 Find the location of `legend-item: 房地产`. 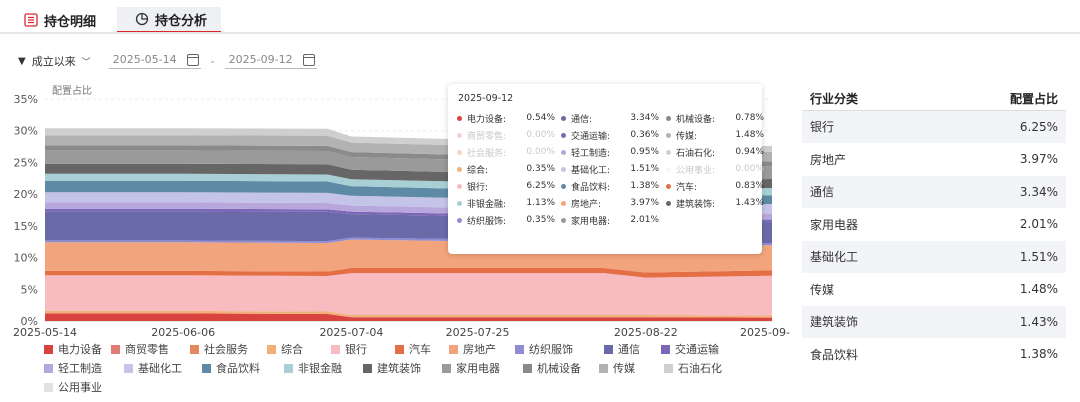

legend-item: 房地产 is located at coordinates (472, 349).